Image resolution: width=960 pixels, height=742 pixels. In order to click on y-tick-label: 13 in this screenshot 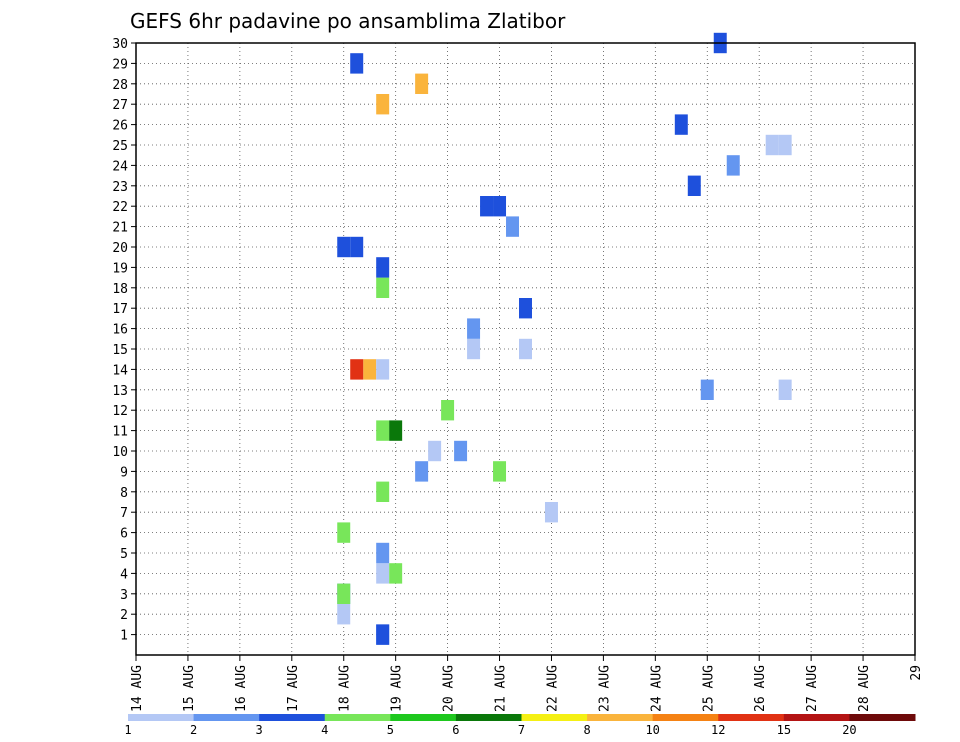, I will do `click(120, 391)`.